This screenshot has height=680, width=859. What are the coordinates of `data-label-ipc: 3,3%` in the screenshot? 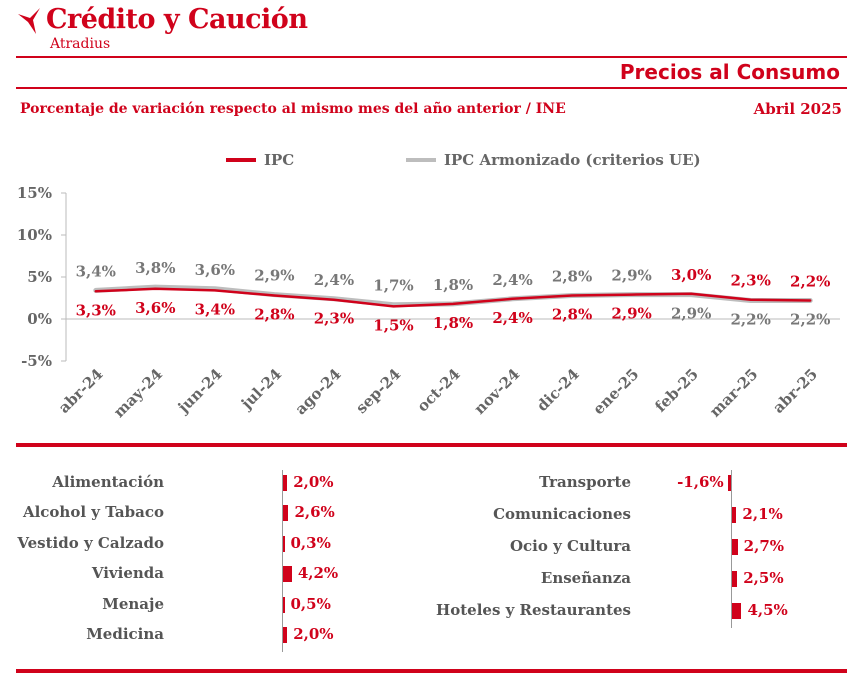 It's located at (96, 310).